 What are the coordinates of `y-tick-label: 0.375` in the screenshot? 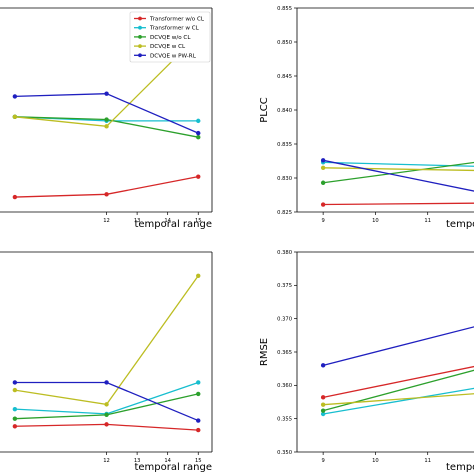 It's located at (284, 286).